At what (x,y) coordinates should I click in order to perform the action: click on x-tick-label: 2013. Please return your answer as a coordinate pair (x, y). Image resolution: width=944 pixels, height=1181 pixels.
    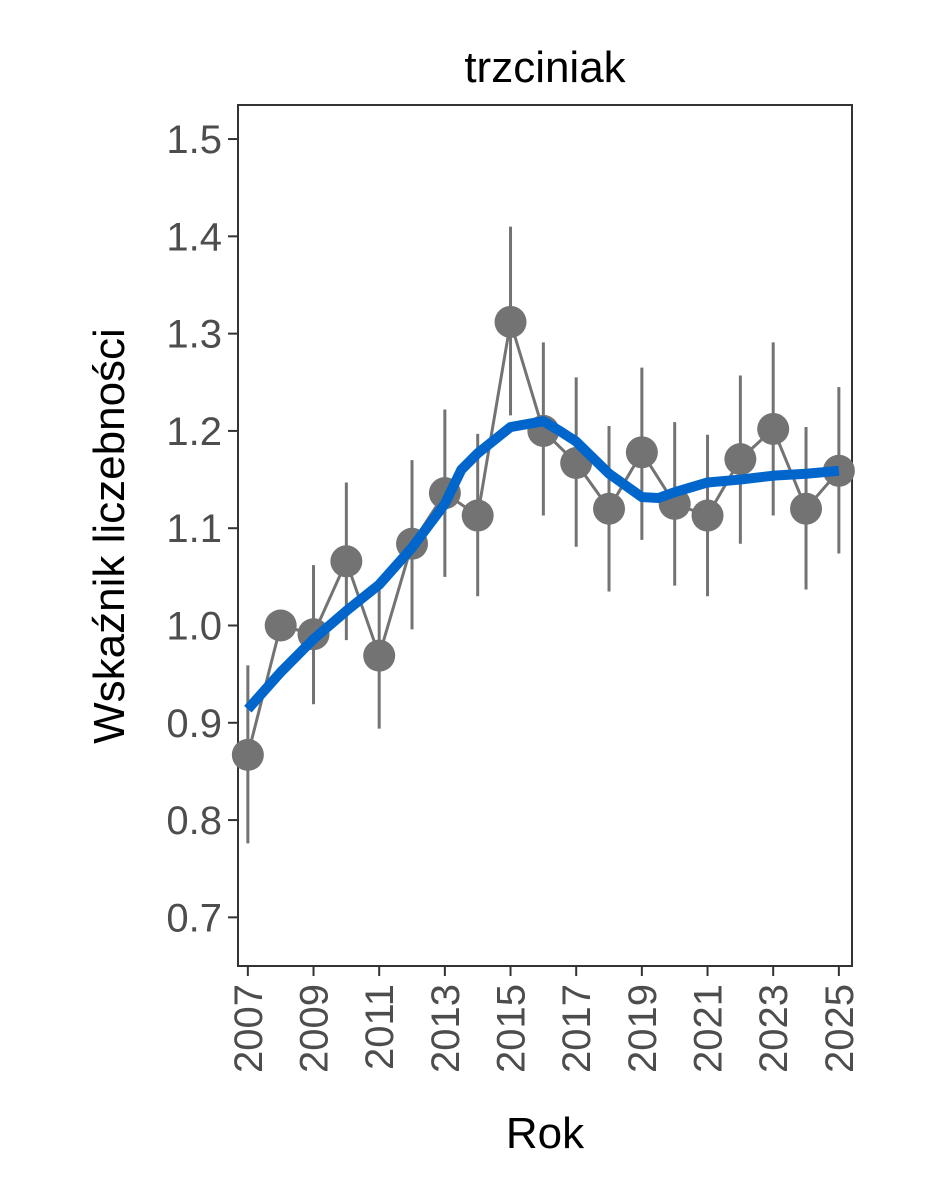
    Looking at the image, I should click on (446, 1028).